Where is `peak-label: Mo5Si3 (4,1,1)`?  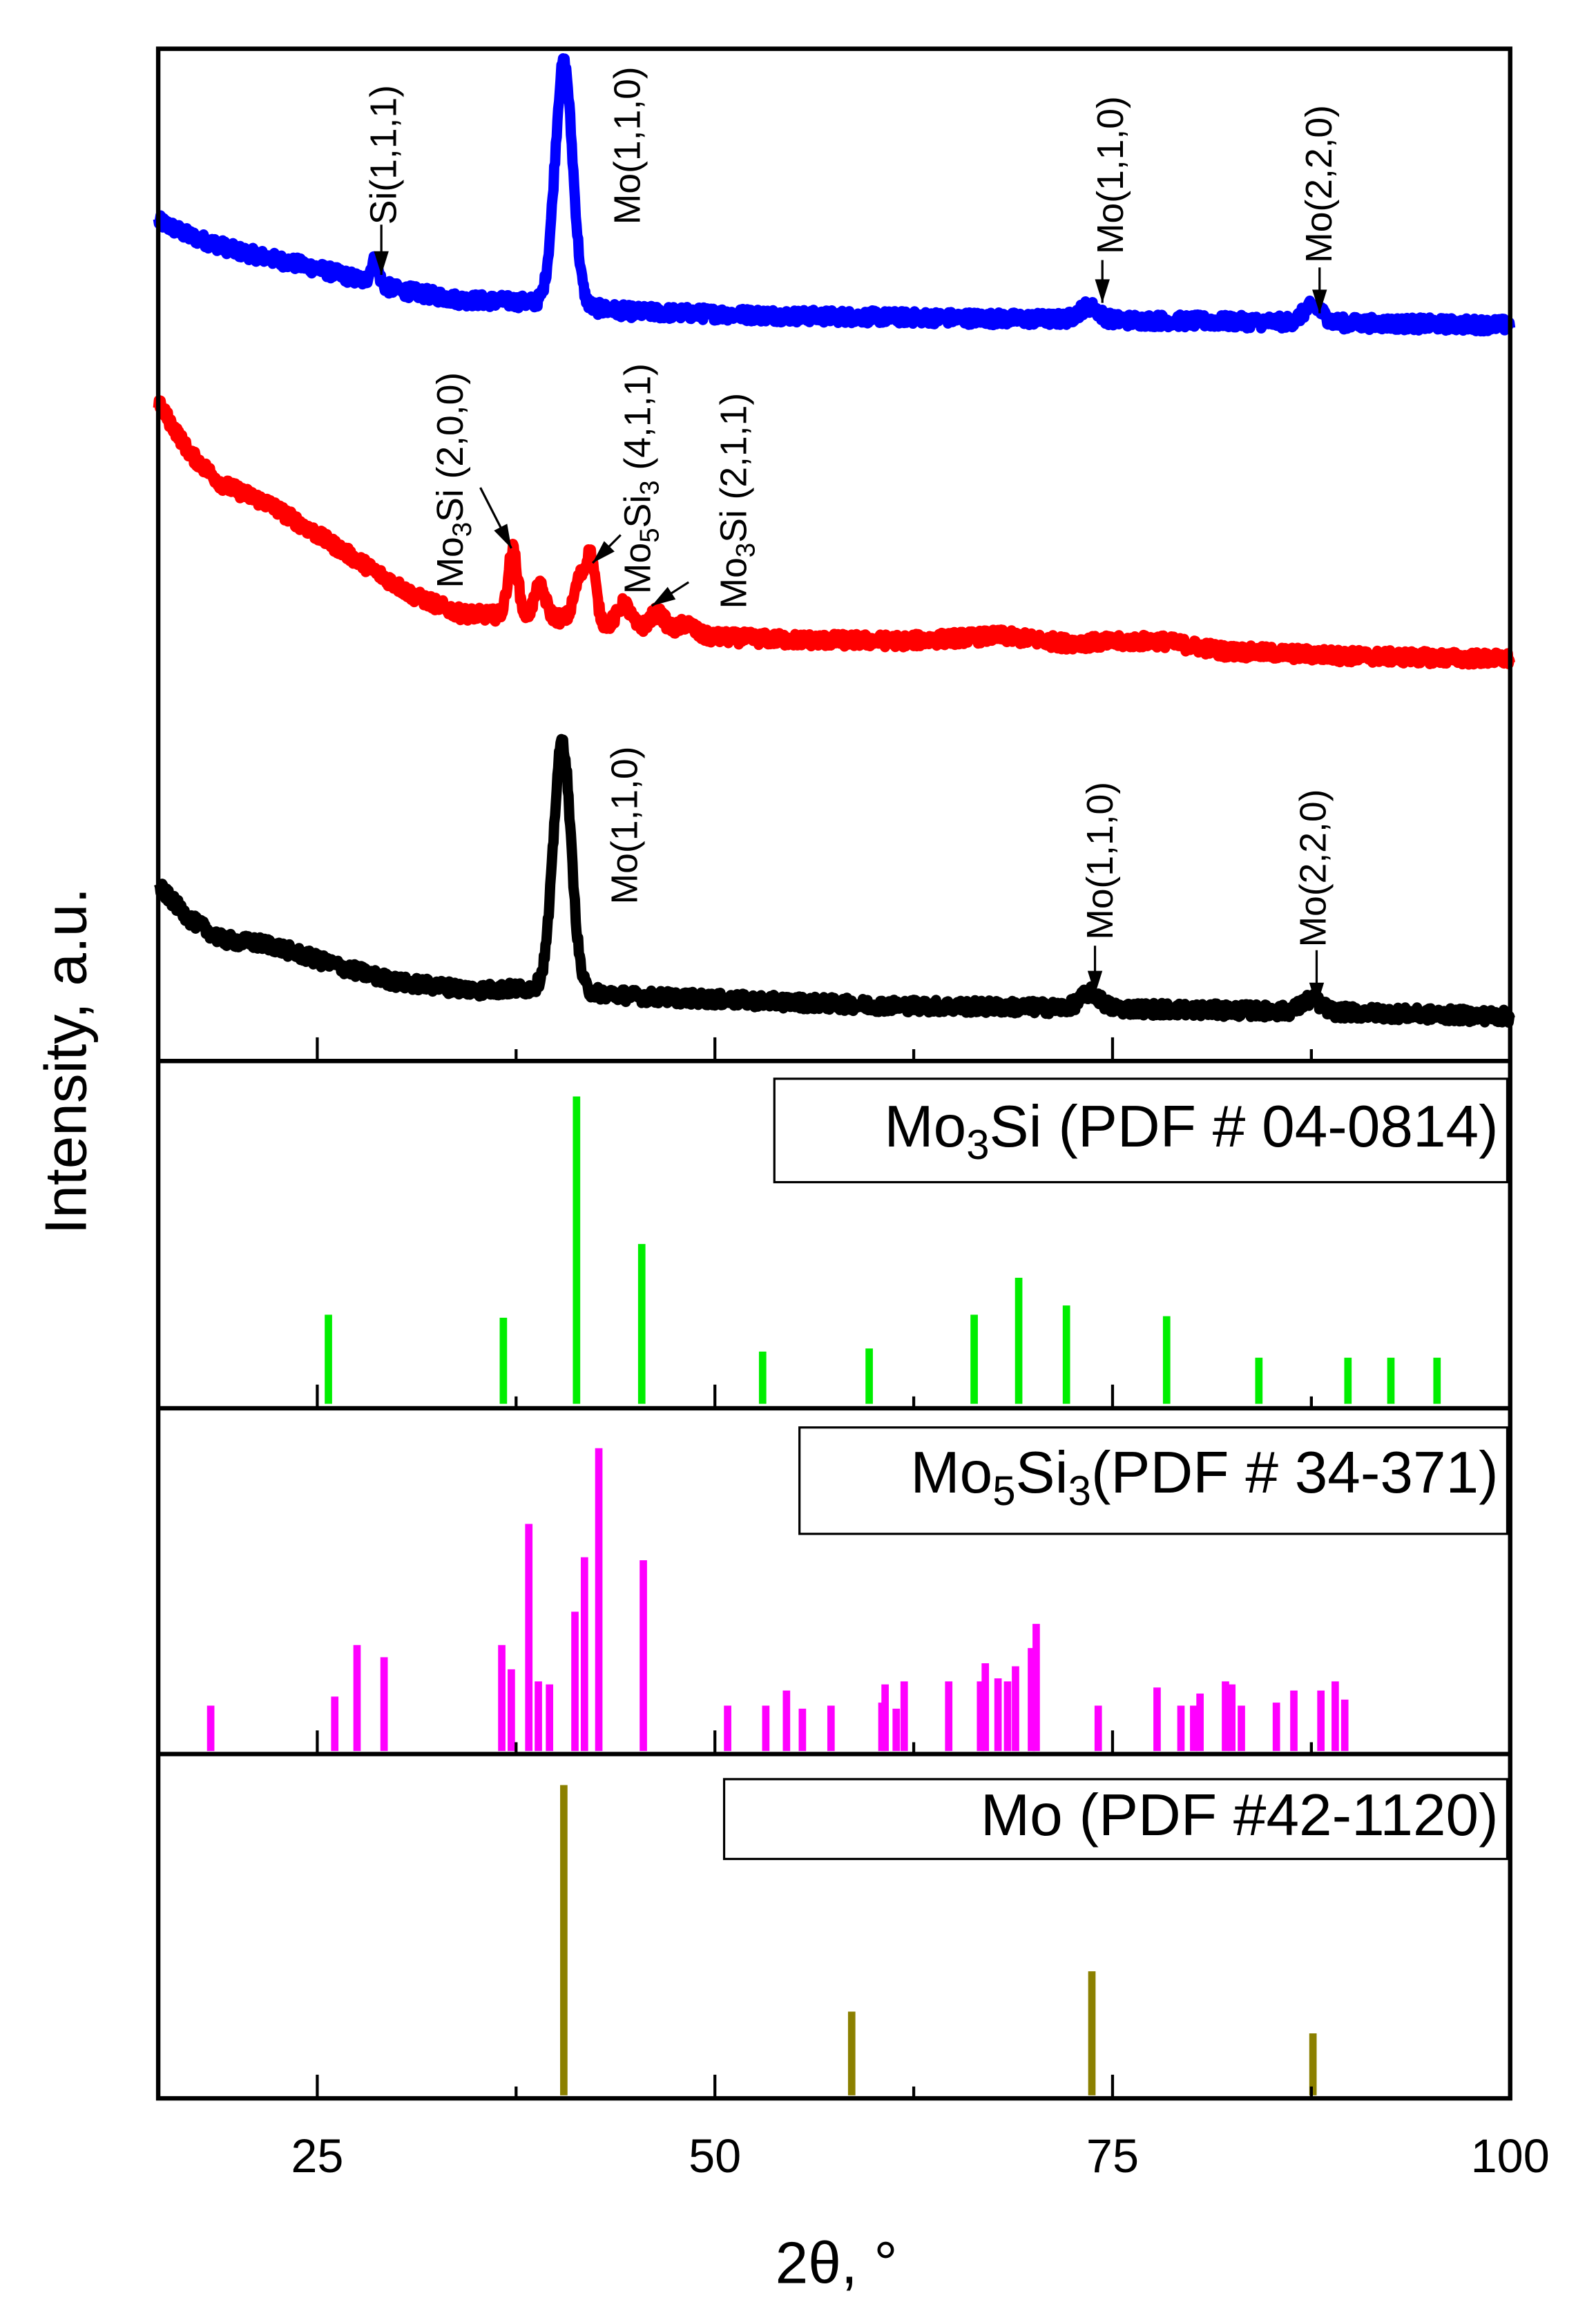 peak-label: Mo5Si3 (4,1,1) is located at coordinates (641, 478).